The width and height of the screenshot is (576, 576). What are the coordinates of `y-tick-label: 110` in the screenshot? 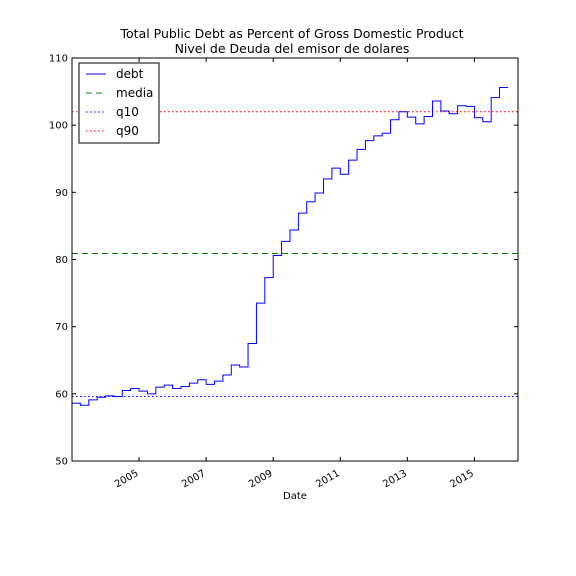 It's located at (58, 59).